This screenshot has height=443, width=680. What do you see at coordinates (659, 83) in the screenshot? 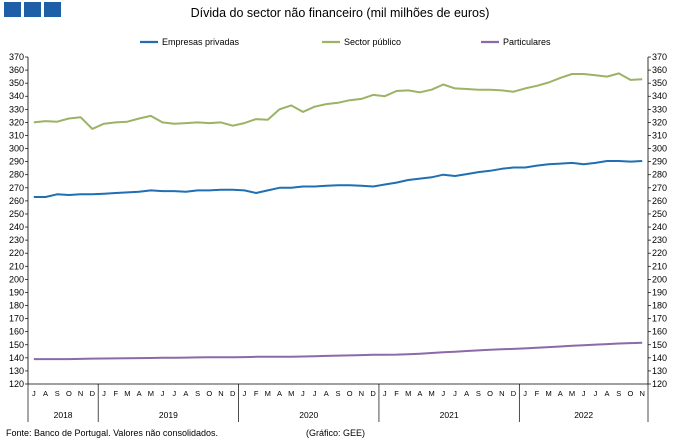
I see `y-tick-label-right: 350` at bounding box center [659, 83].